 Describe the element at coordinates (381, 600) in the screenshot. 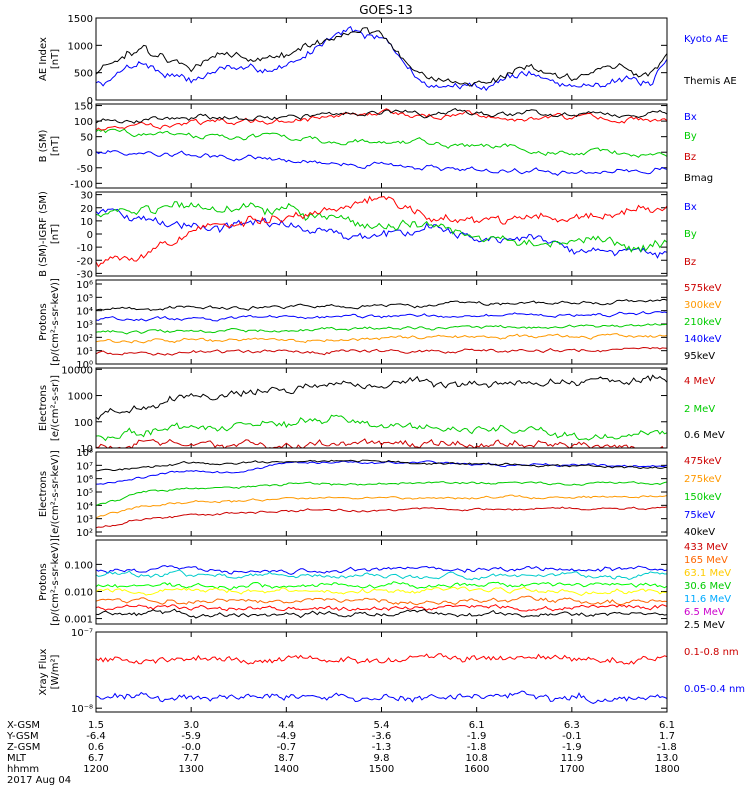

I see `series-line-11.6-MeV` at that location.